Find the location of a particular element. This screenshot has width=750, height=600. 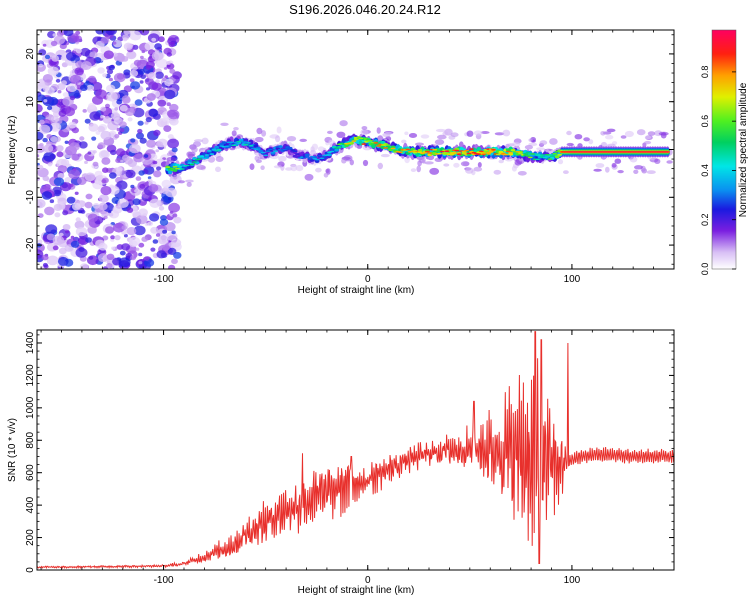

snr-y-axis-label: SNR (10 * v/v) is located at coordinates (12, 450).